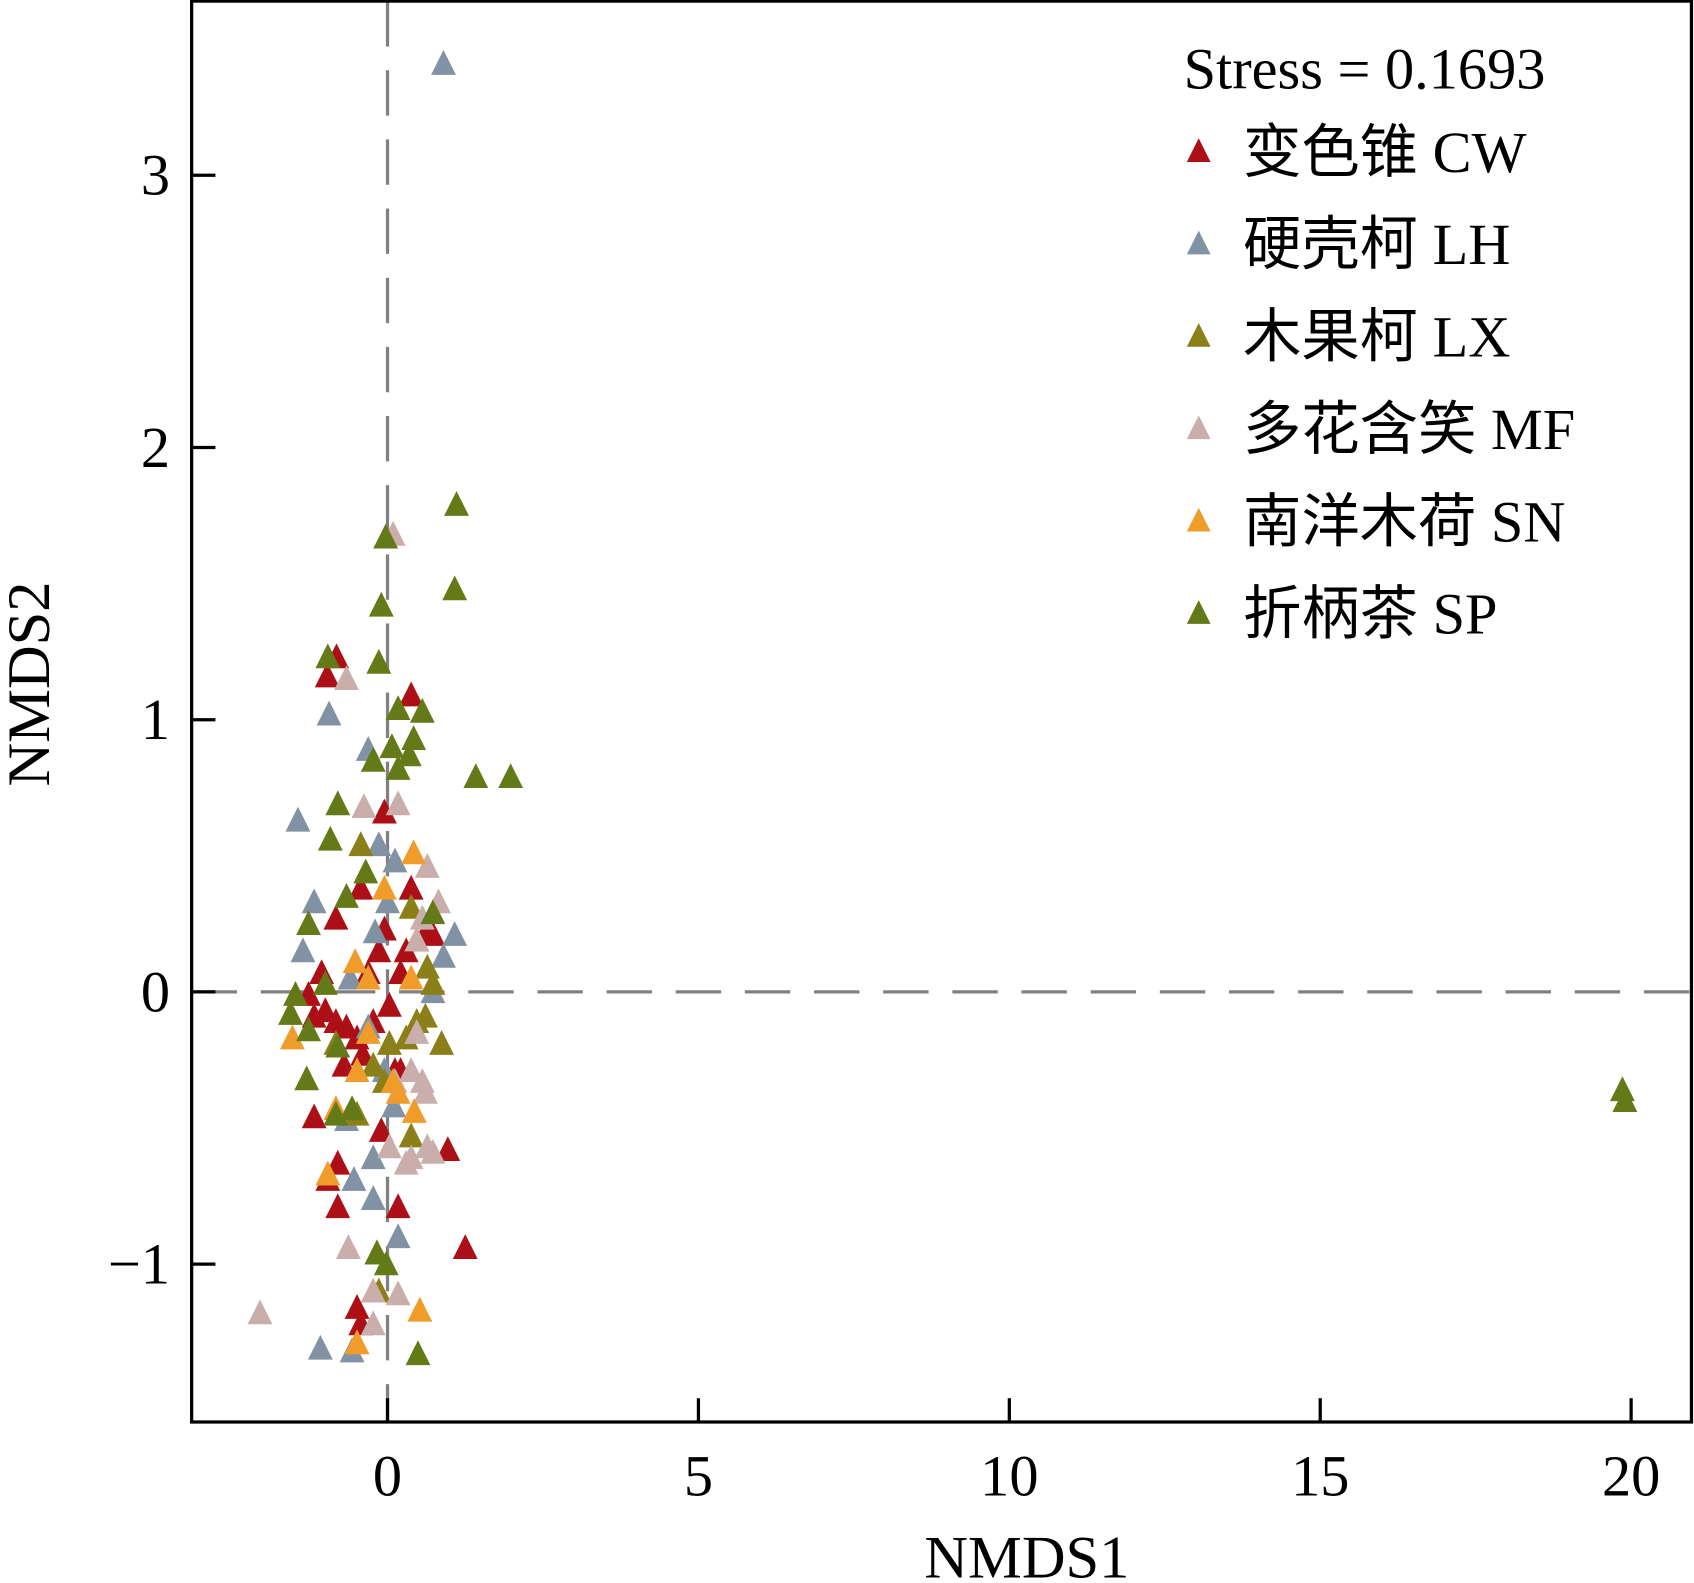 Image resolution: width=1694 pixels, height=1583 pixels. Describe the element at coordinates (387, 1475) in the screenshot. I see `x-tick-label: 0` at that location.